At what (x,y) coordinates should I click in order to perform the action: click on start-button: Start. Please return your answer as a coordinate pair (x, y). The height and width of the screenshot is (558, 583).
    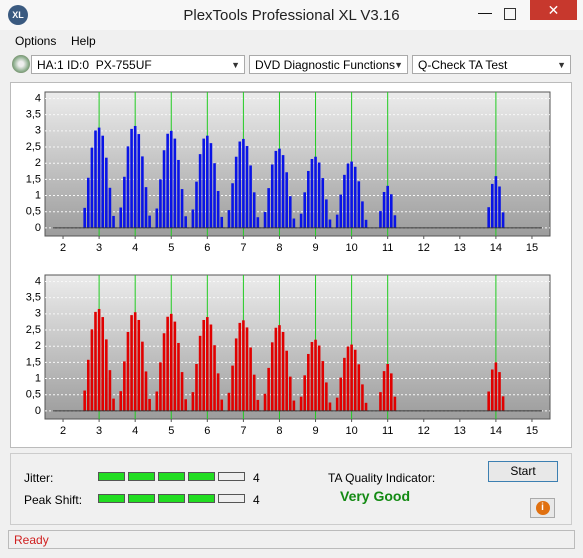
    Looking at the image, I should click on (523, 471).